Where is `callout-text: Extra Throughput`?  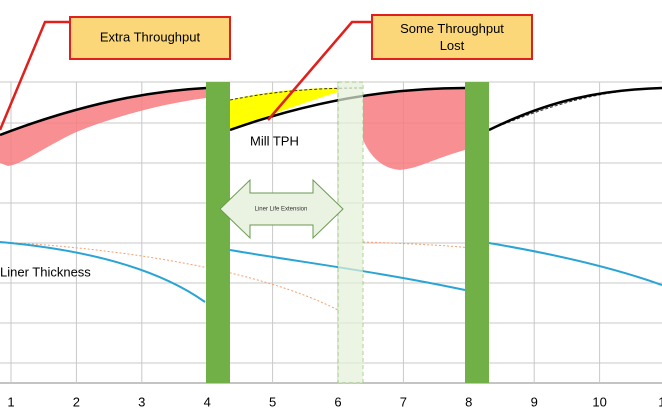 callout-text: Extra Throughput is located at coordinates (150, 36).